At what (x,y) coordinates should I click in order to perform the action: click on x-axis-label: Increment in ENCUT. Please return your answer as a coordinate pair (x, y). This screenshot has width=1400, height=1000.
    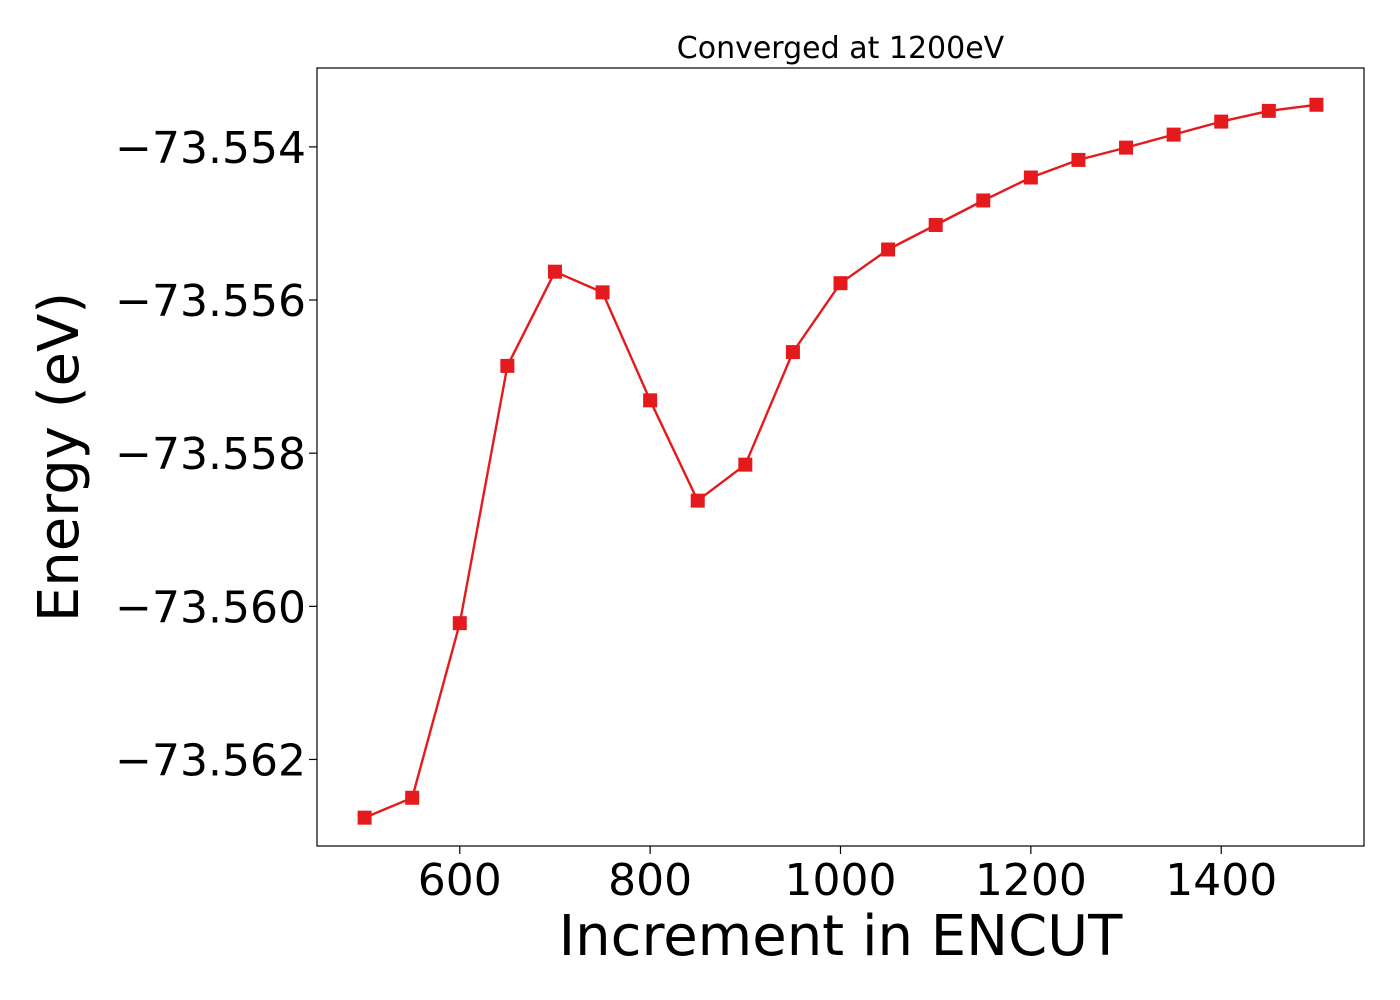
    Looking at the image, I should click on (841, 936).